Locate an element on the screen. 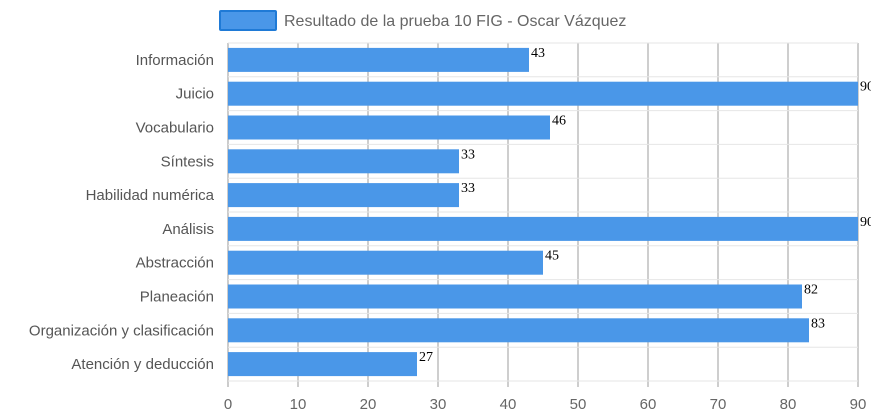  data-label: 83 is located at coordinates (818, 323).